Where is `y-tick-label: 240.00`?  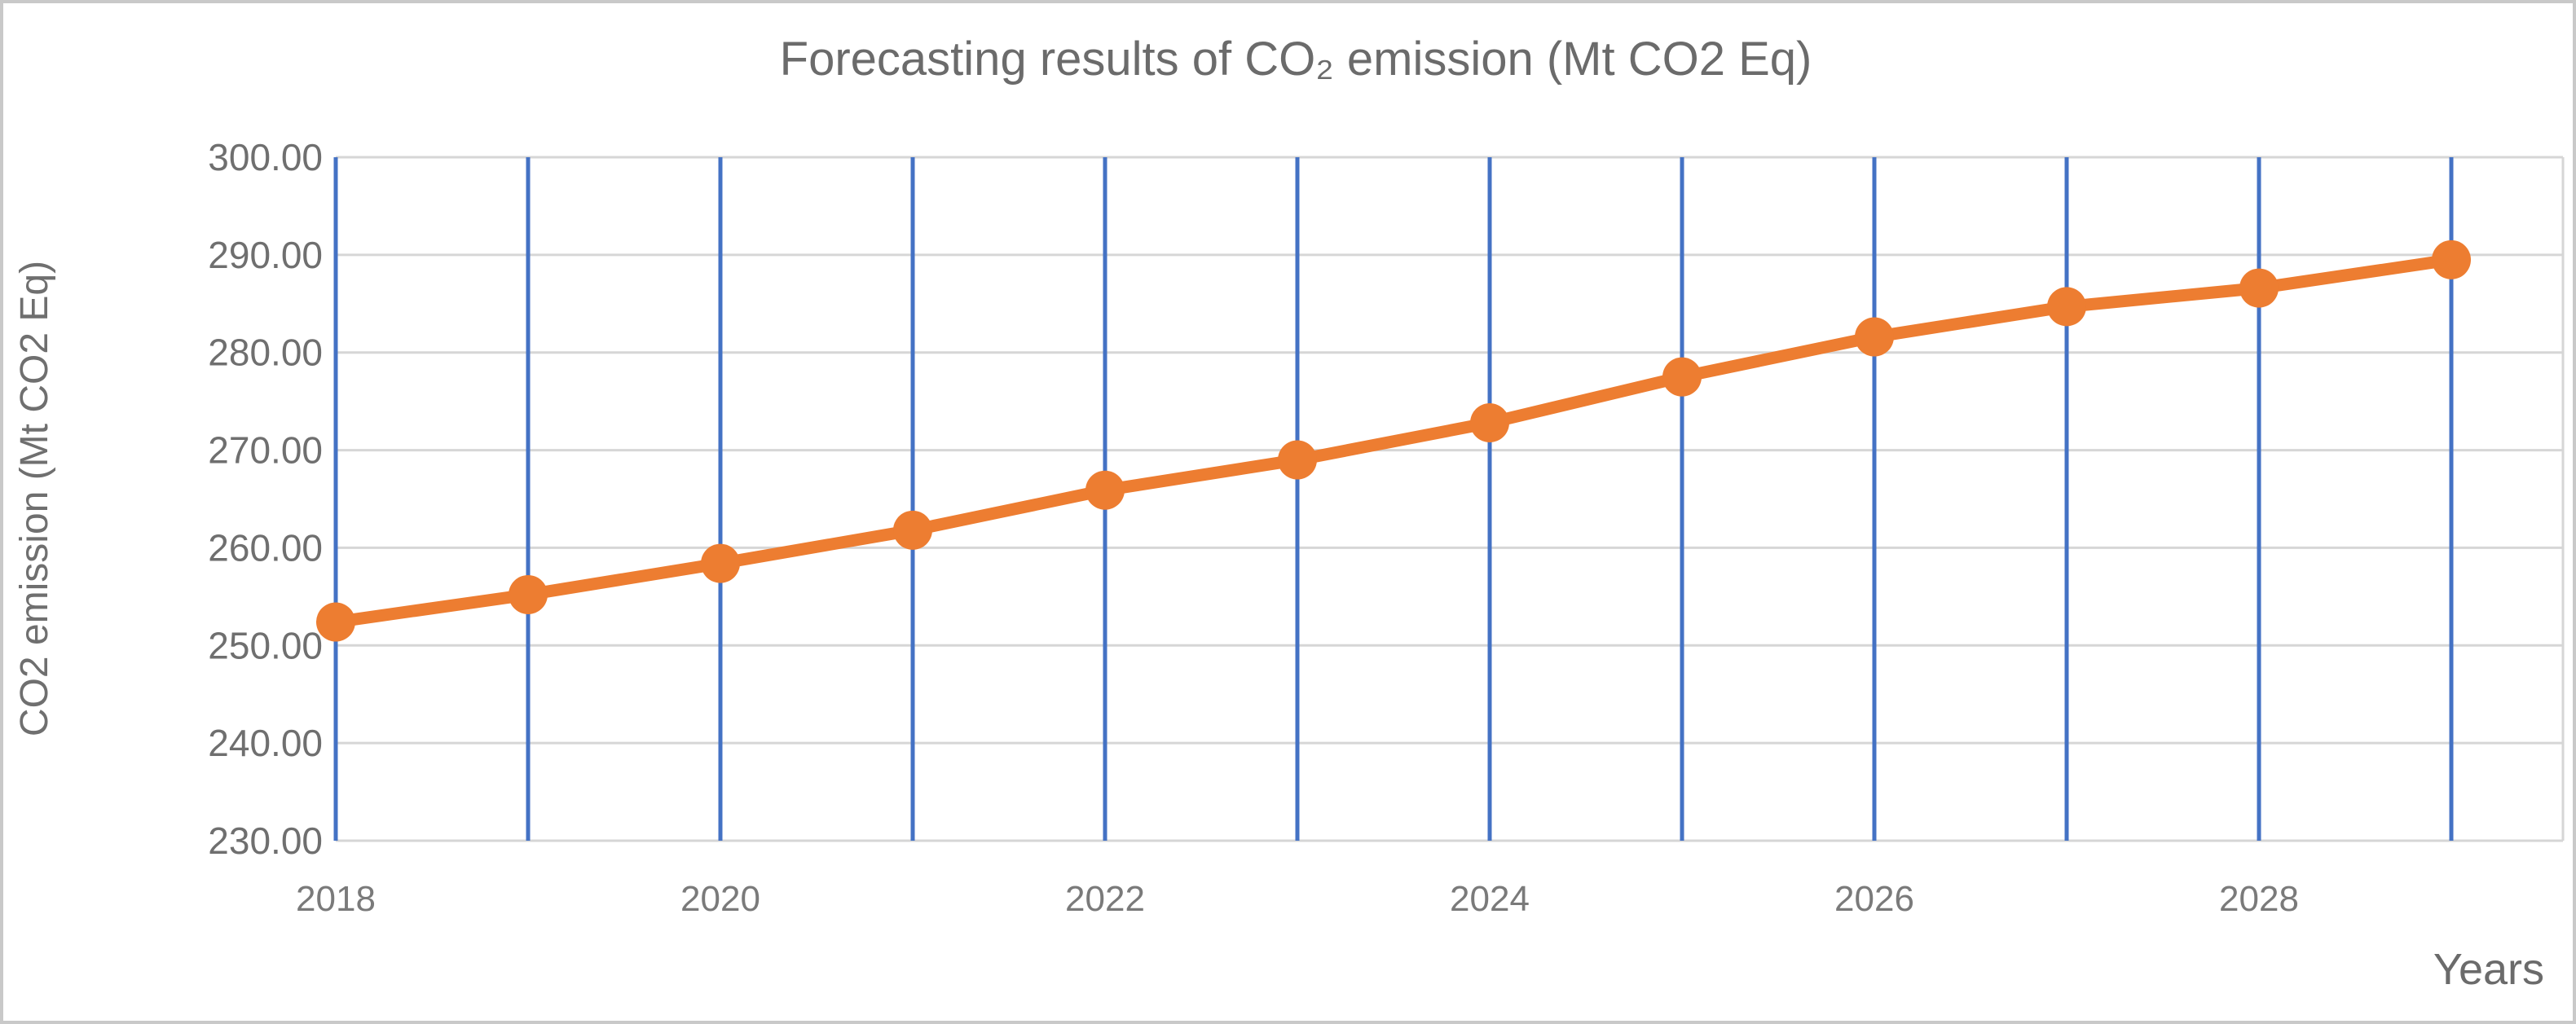 y-tick-label: 240.00 is located at coordinates (265, 743).